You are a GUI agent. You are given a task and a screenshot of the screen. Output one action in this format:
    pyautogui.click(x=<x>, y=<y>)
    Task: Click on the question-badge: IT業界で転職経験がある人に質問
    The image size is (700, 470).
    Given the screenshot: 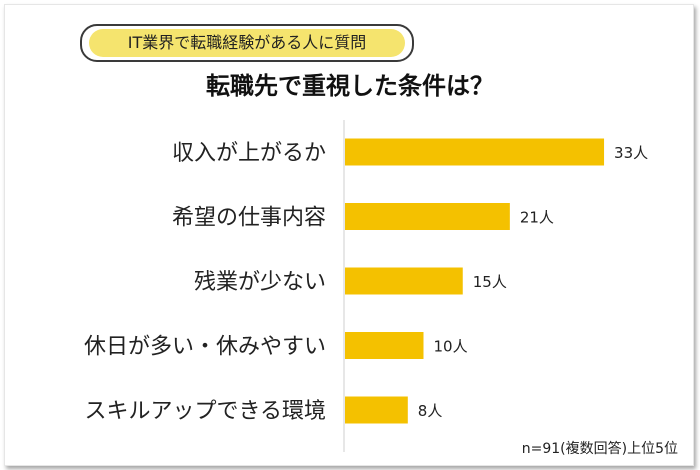 What is the action you would take?
    pyautogui.click(x=247, y=43)
    